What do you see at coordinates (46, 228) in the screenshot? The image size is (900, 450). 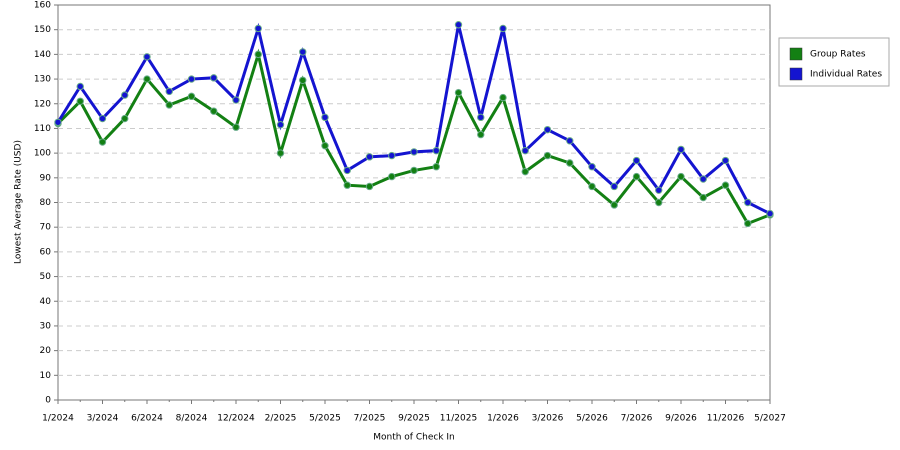 I see `y-tick-label: 70` at bounding box center [46, 228].